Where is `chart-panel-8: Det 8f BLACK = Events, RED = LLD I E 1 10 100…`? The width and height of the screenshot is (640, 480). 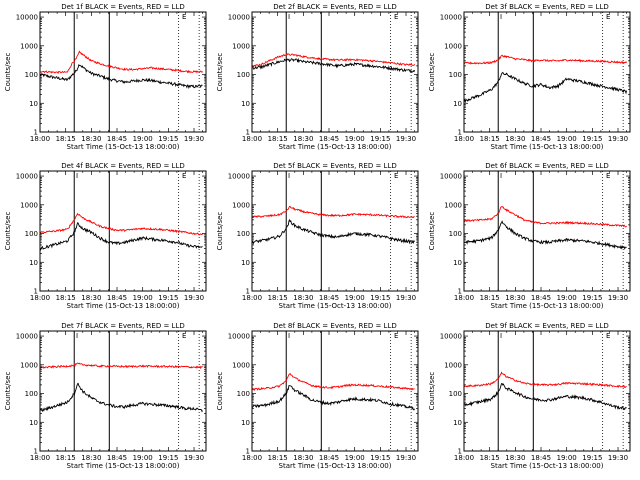 chart-panel-8: Det 8f BLACK = Events, RED = LLD I E 1 10 100… is located at coordinates (317, 396).